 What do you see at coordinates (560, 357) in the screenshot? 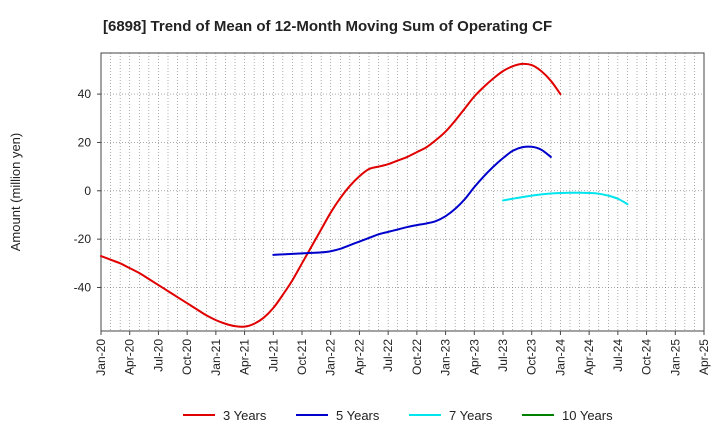
I see `x-tick-label: Jan-24` at bounding box center [560, 357].